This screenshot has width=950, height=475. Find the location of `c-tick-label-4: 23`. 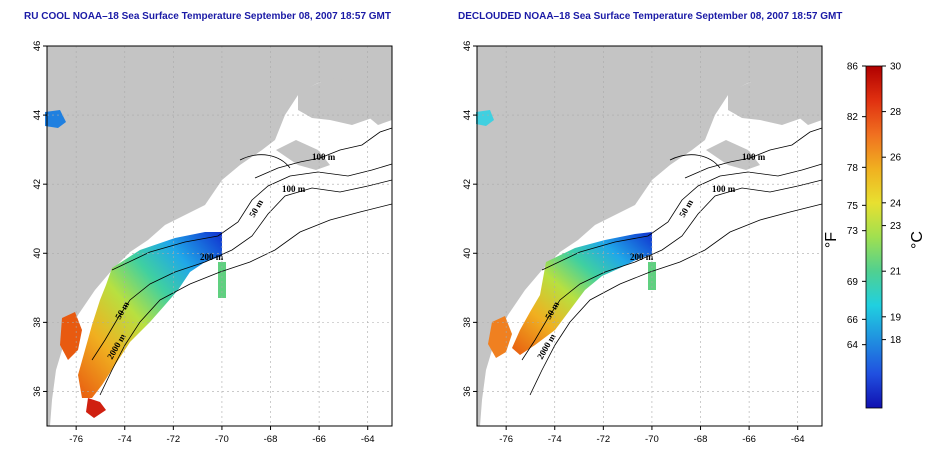

c-tick-label-4: 23 is located at coordinates (896, 226).